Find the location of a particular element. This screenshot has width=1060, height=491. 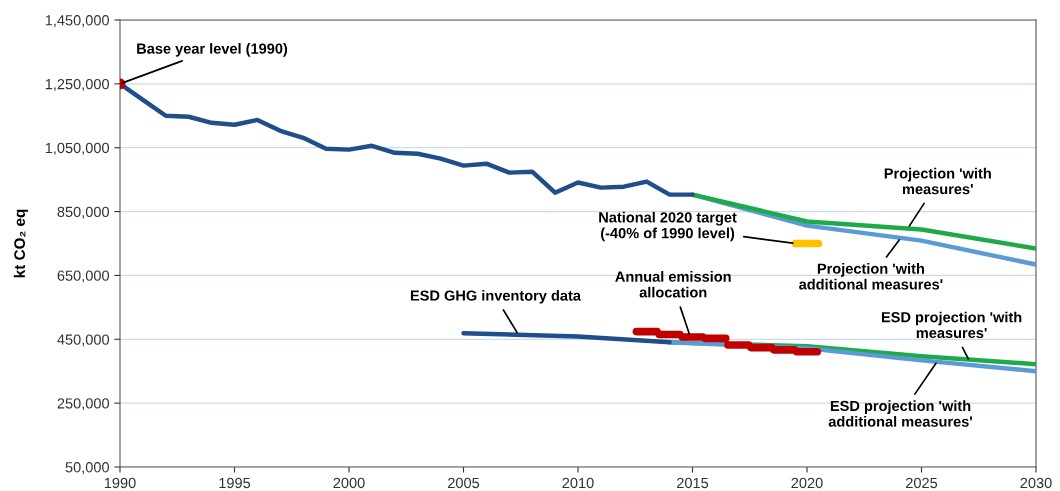

annotation: National 2020 target (-40% of 1990 level) is located at coordinates (668, 226).